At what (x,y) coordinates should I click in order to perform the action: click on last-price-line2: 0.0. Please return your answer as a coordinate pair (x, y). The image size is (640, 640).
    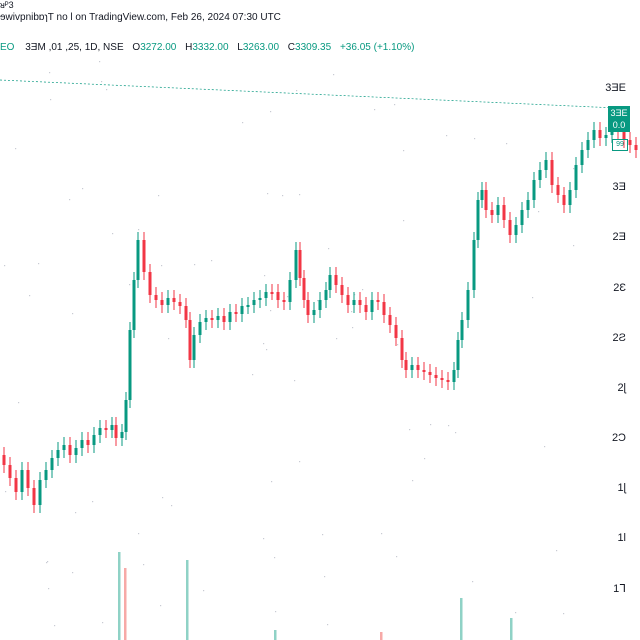
    Looking at the image, I should click on (619, 125).